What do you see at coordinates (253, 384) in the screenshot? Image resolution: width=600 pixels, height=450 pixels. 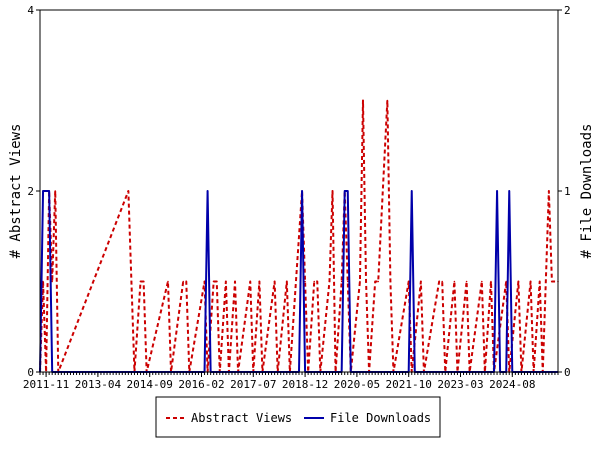 I see `x-tick-label: 2017-07` at bounding box center [253, 384].